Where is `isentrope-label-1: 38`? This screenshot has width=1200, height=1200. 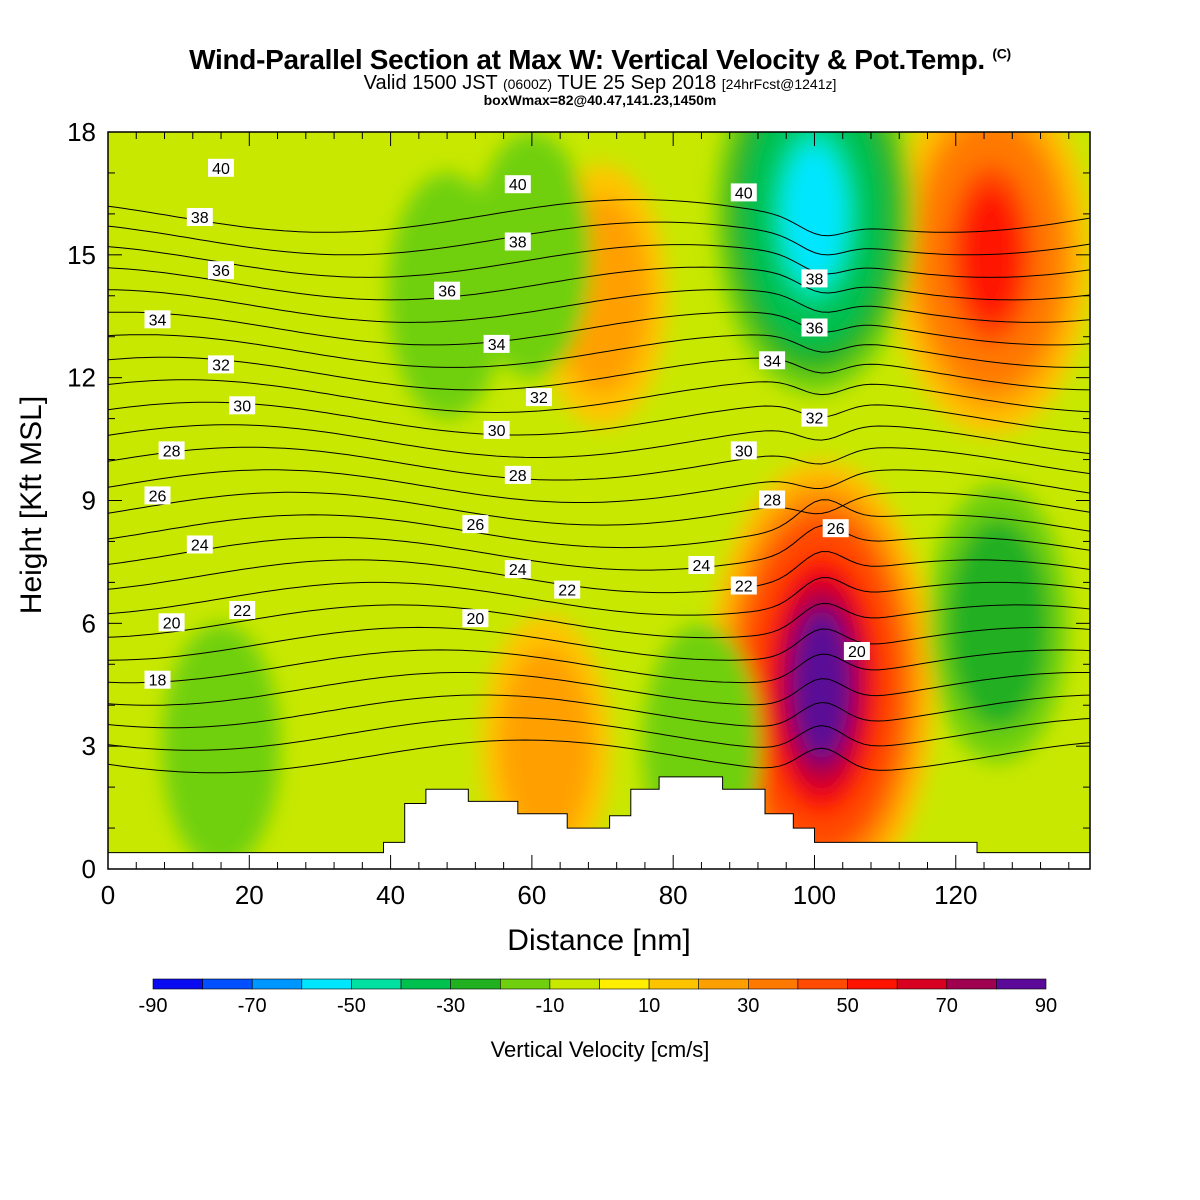 isentrope-label-1: 38 is located at coordinates (199, 217).